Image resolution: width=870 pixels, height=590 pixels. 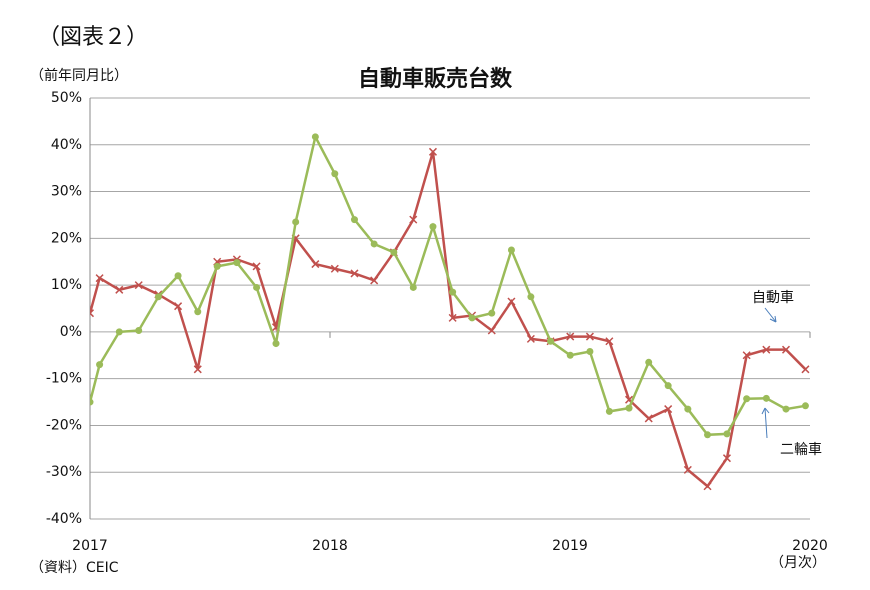 I want to click on annotation: 自動車, so click(x=773, y=297).